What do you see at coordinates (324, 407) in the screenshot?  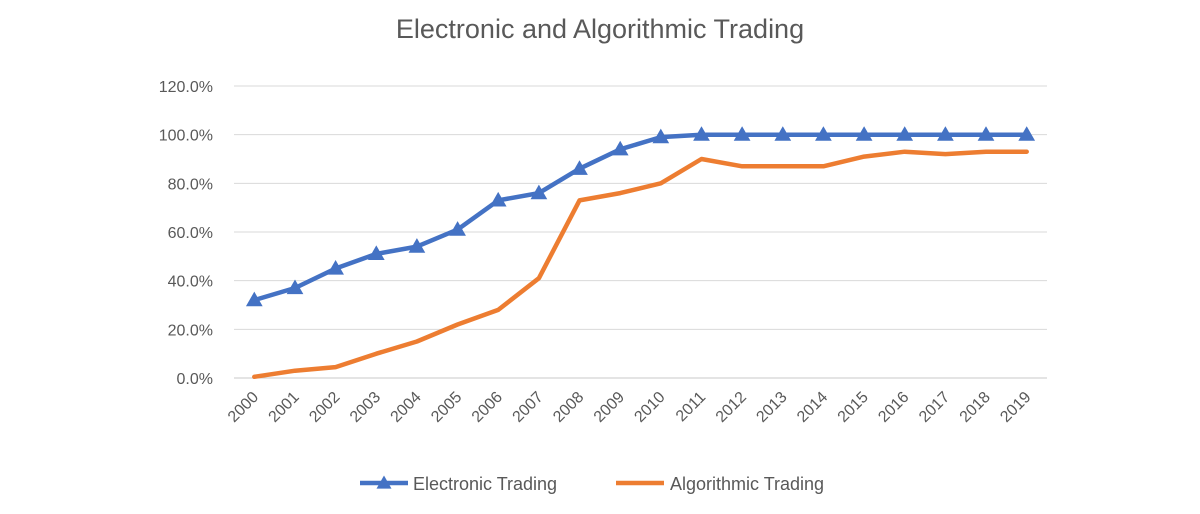 I see `x-tick-label: 2002` at bounding box center [324, 407].